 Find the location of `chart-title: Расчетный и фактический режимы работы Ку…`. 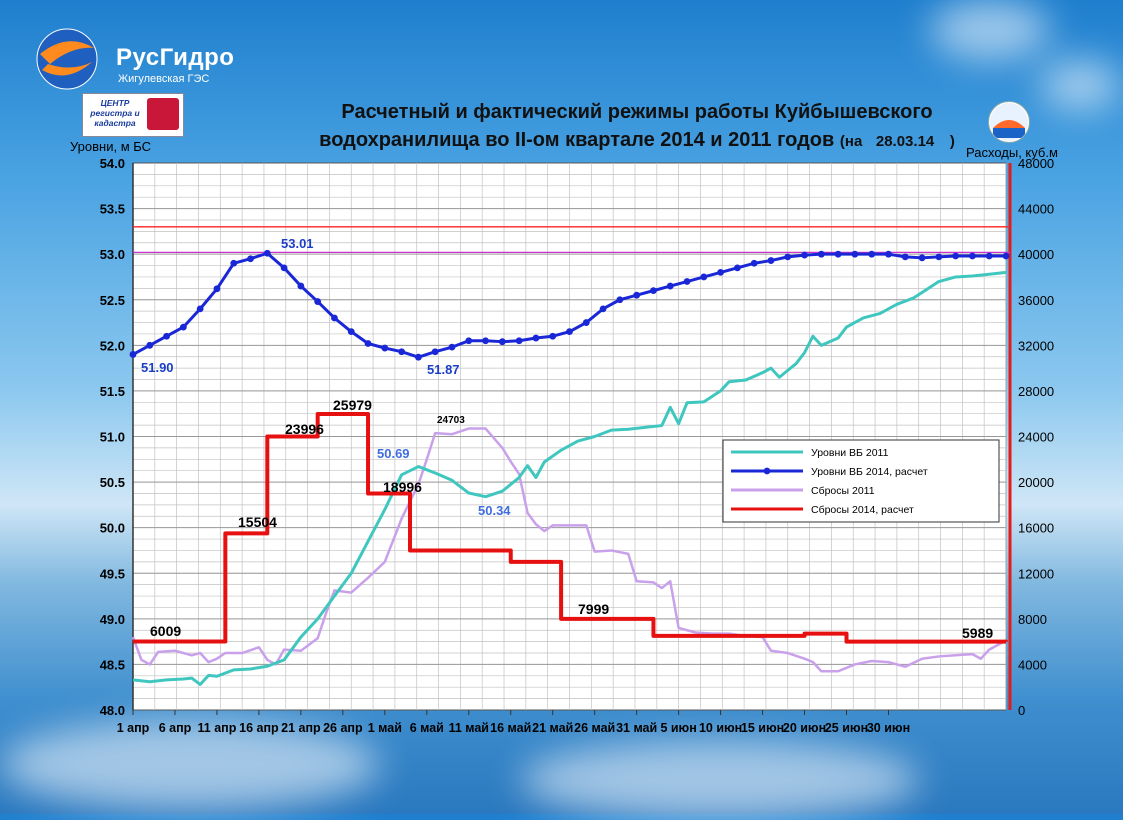

chart-title: Расчетный и фактический режимы работы Ку… is located at coordinates (637, 127).